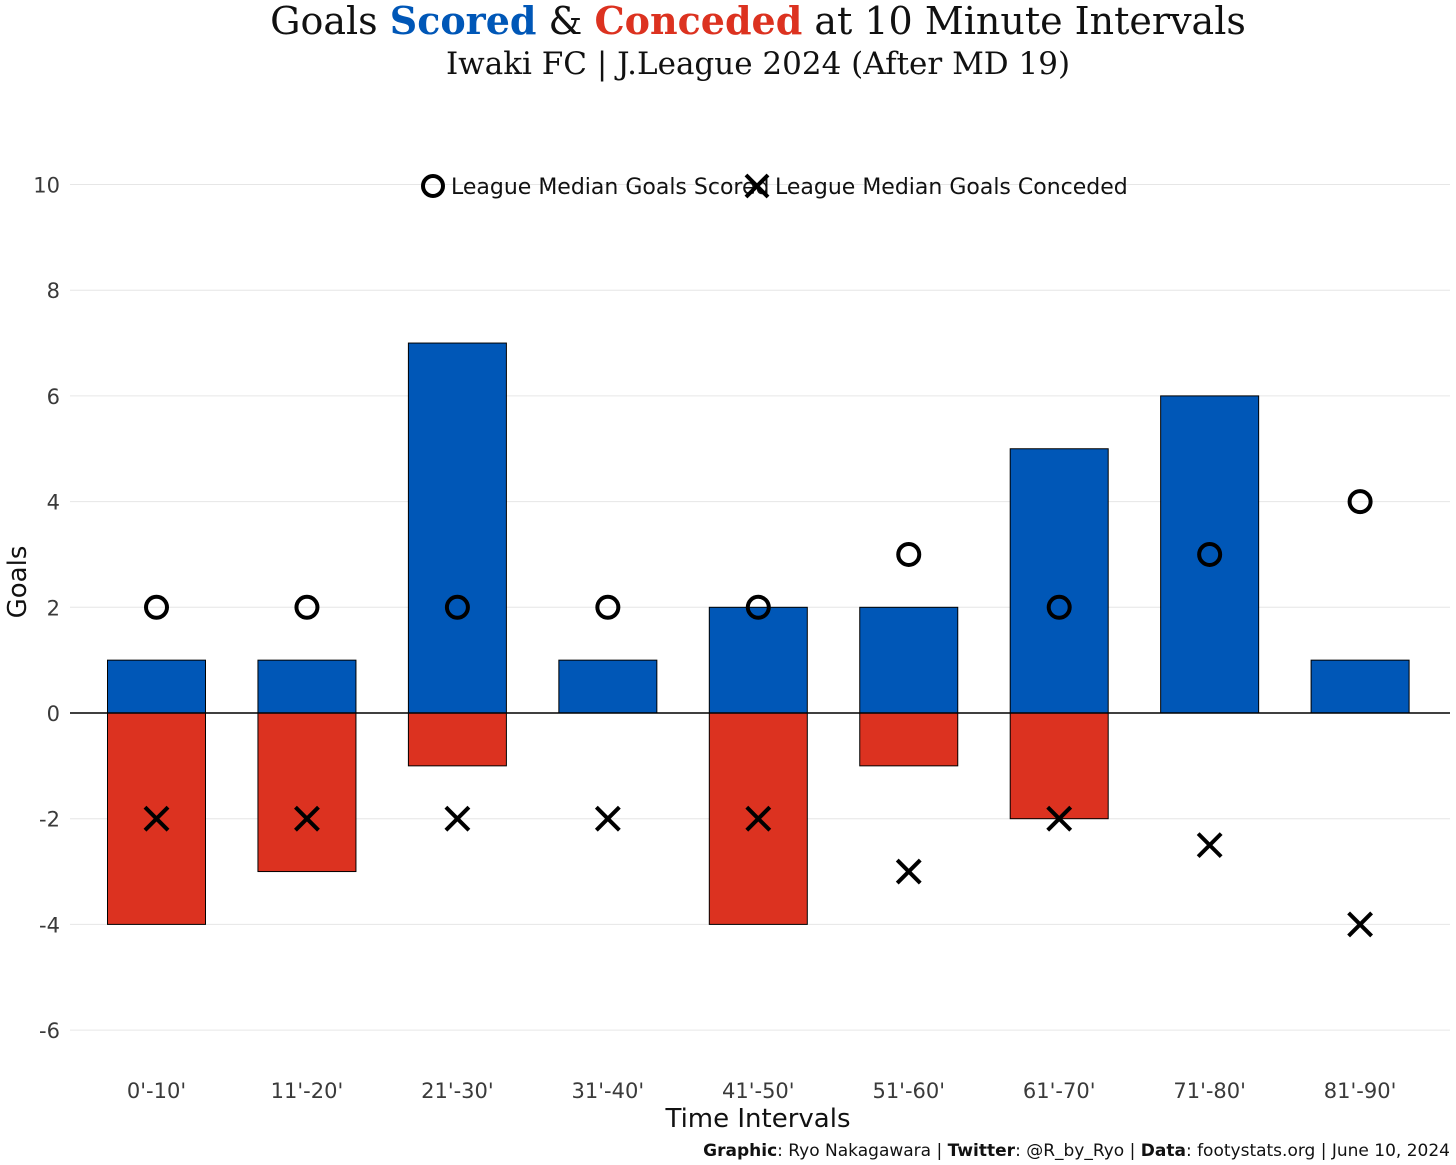 Image resolution: width=1456 pixels, height=1165 pixels. I want to click on legend-median-scored: League Median Goals Scored, so click(610, 187).